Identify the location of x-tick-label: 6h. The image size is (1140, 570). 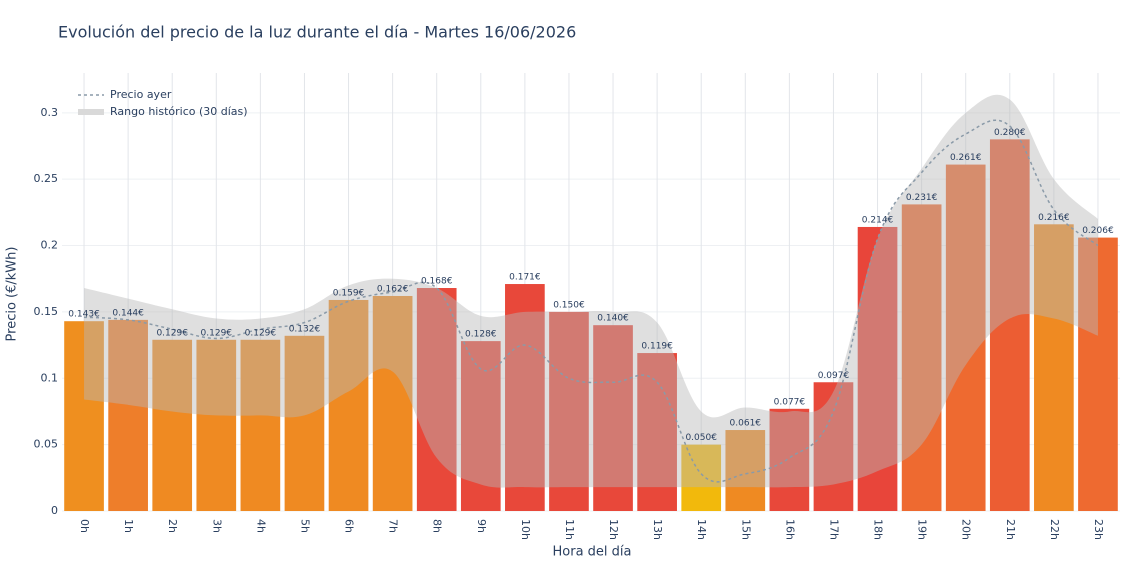
(349, 526).